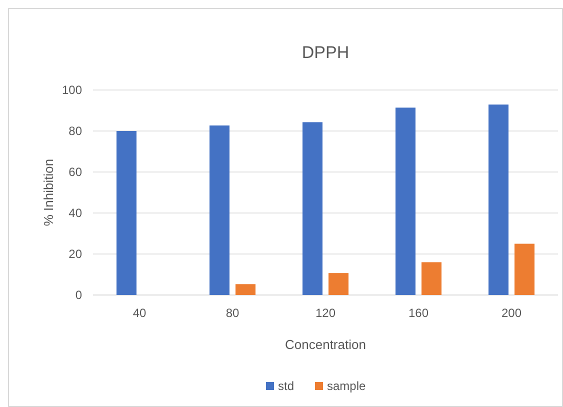 The width and height of the screenshot is (563, 407). I want to click on legend-label: sample, so click(346, 386).